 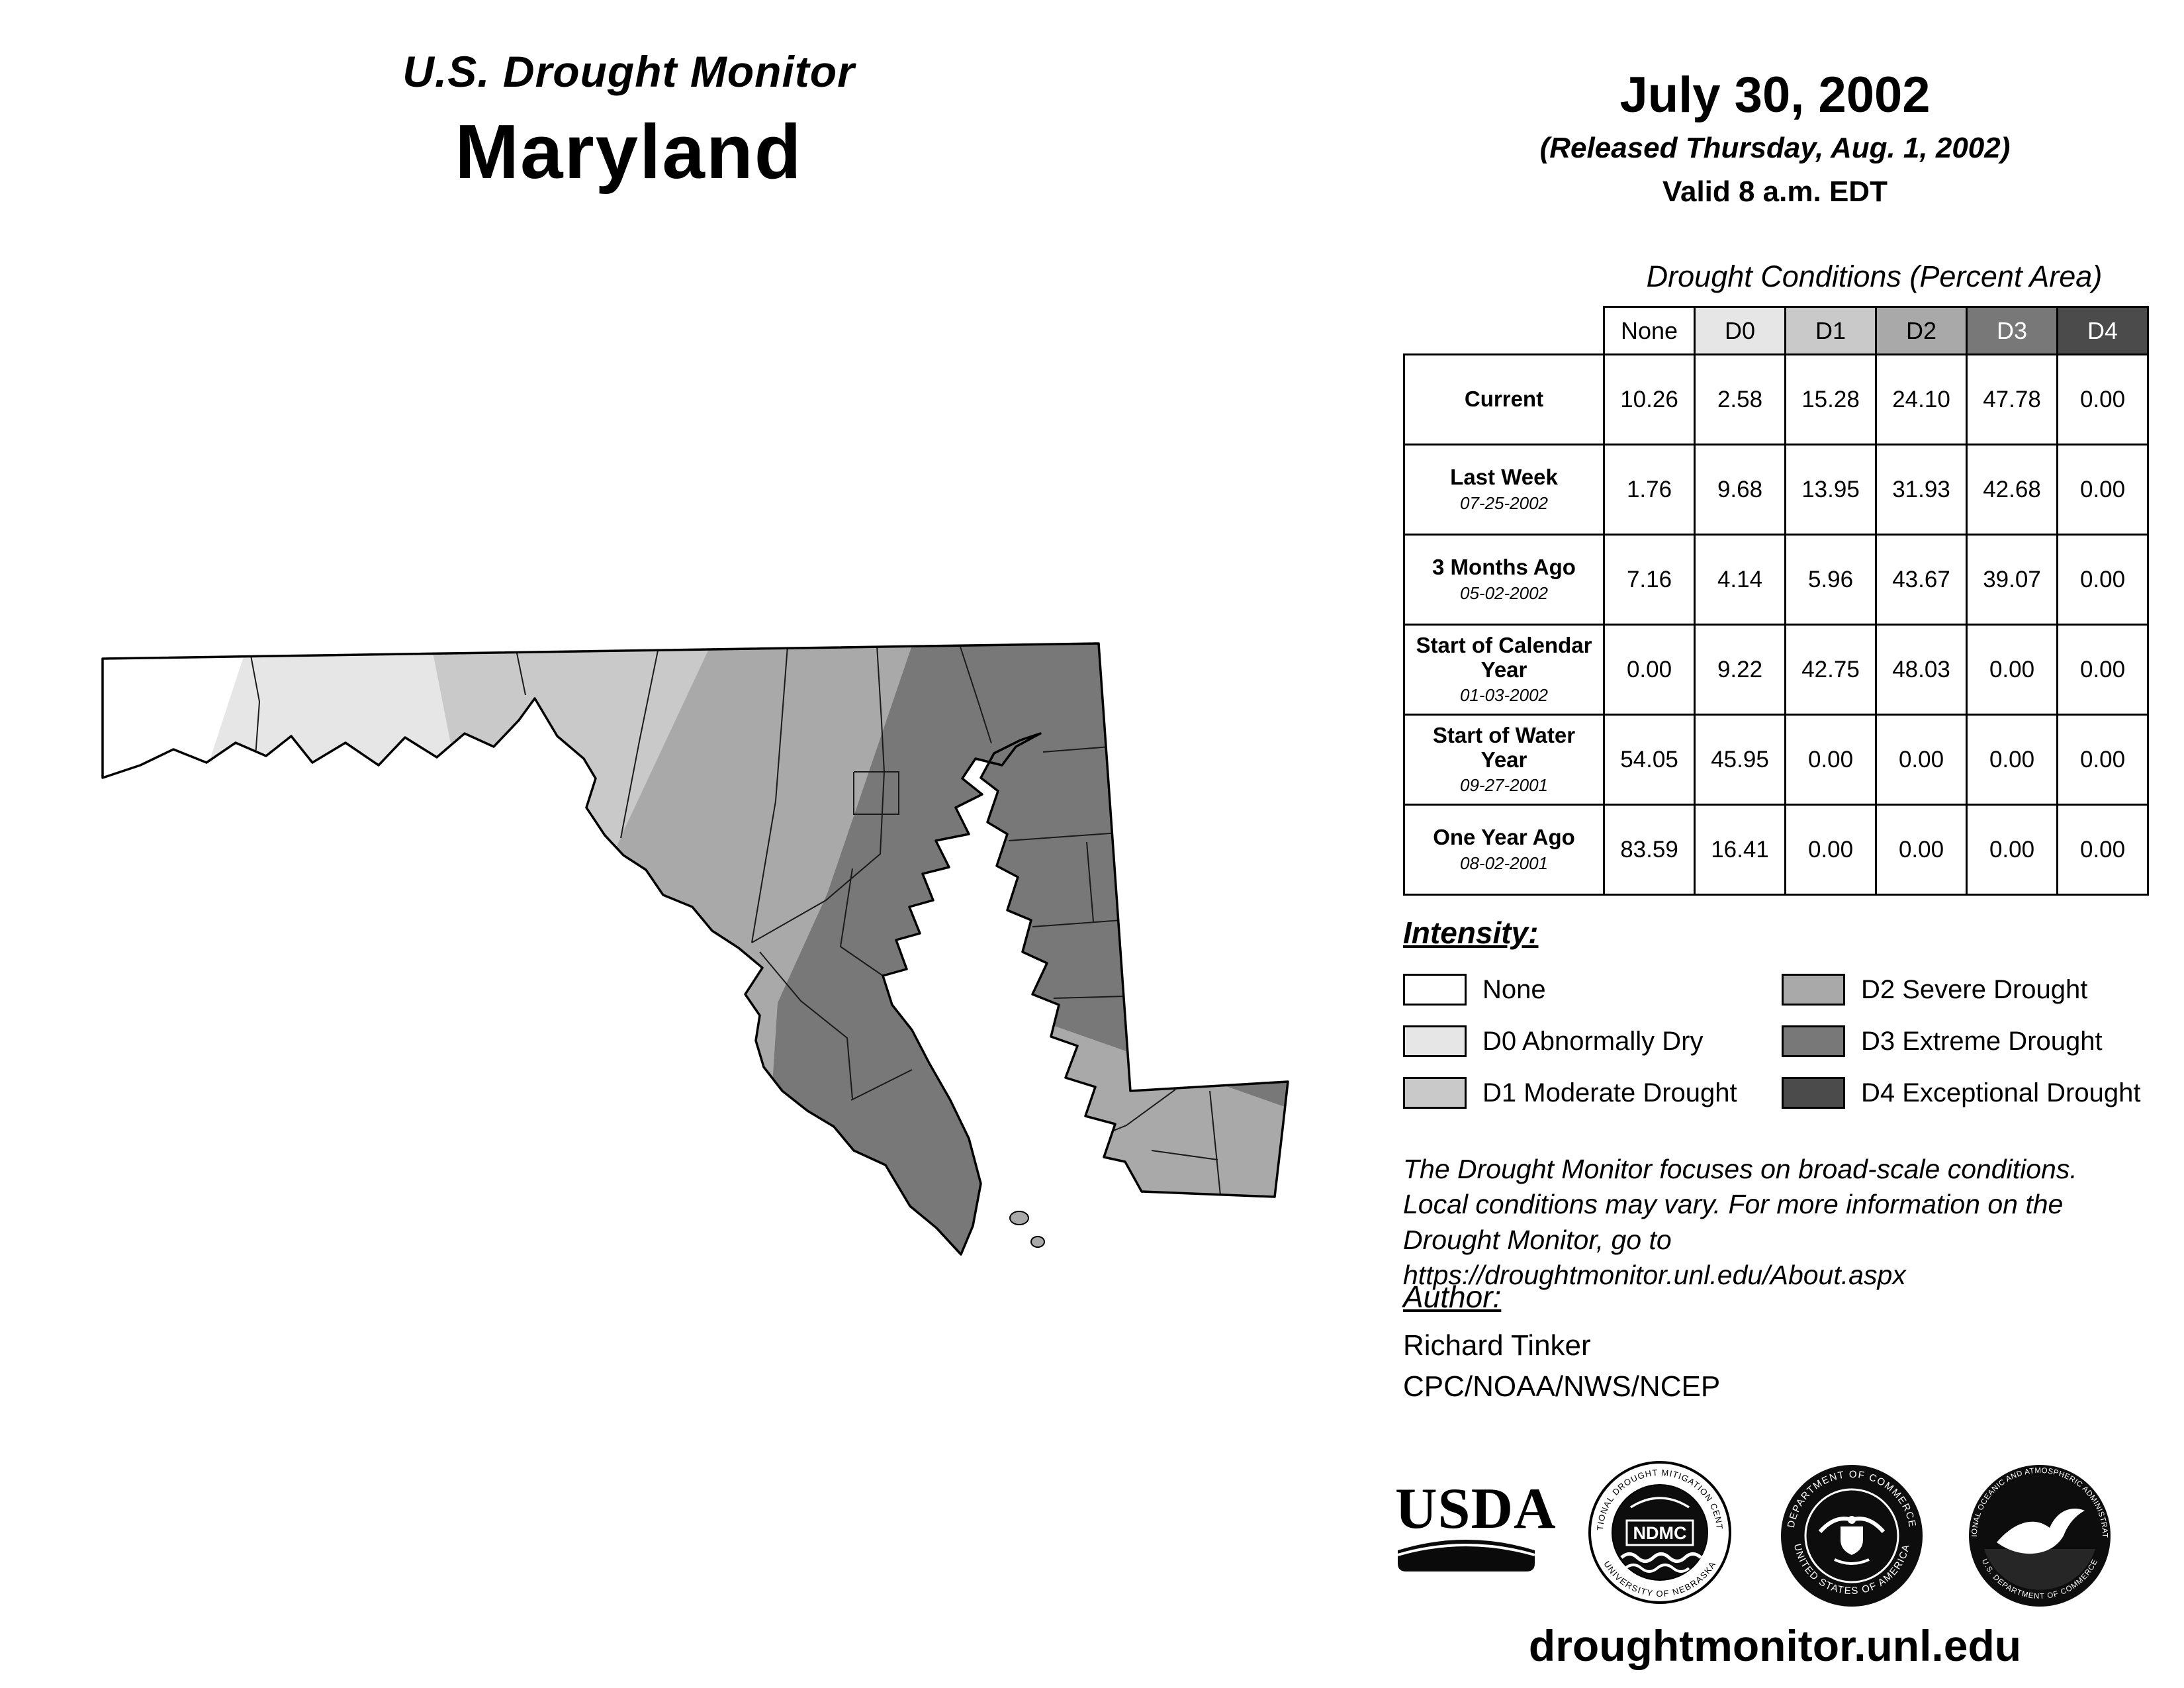 What do you see at coordinates (1740, 580) in the screenshot?
I see `value-cell: 4.14` at bounding box center [1740, 580].